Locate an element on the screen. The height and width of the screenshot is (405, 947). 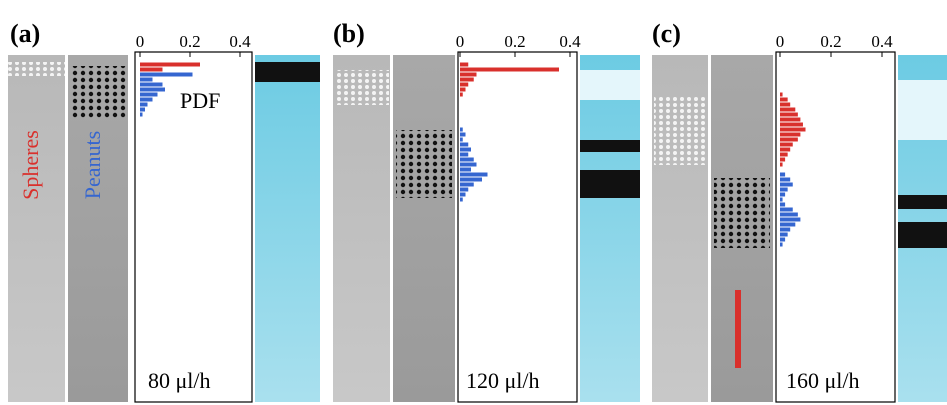
pdf-label: PDF is located at coordinates (200, 100).